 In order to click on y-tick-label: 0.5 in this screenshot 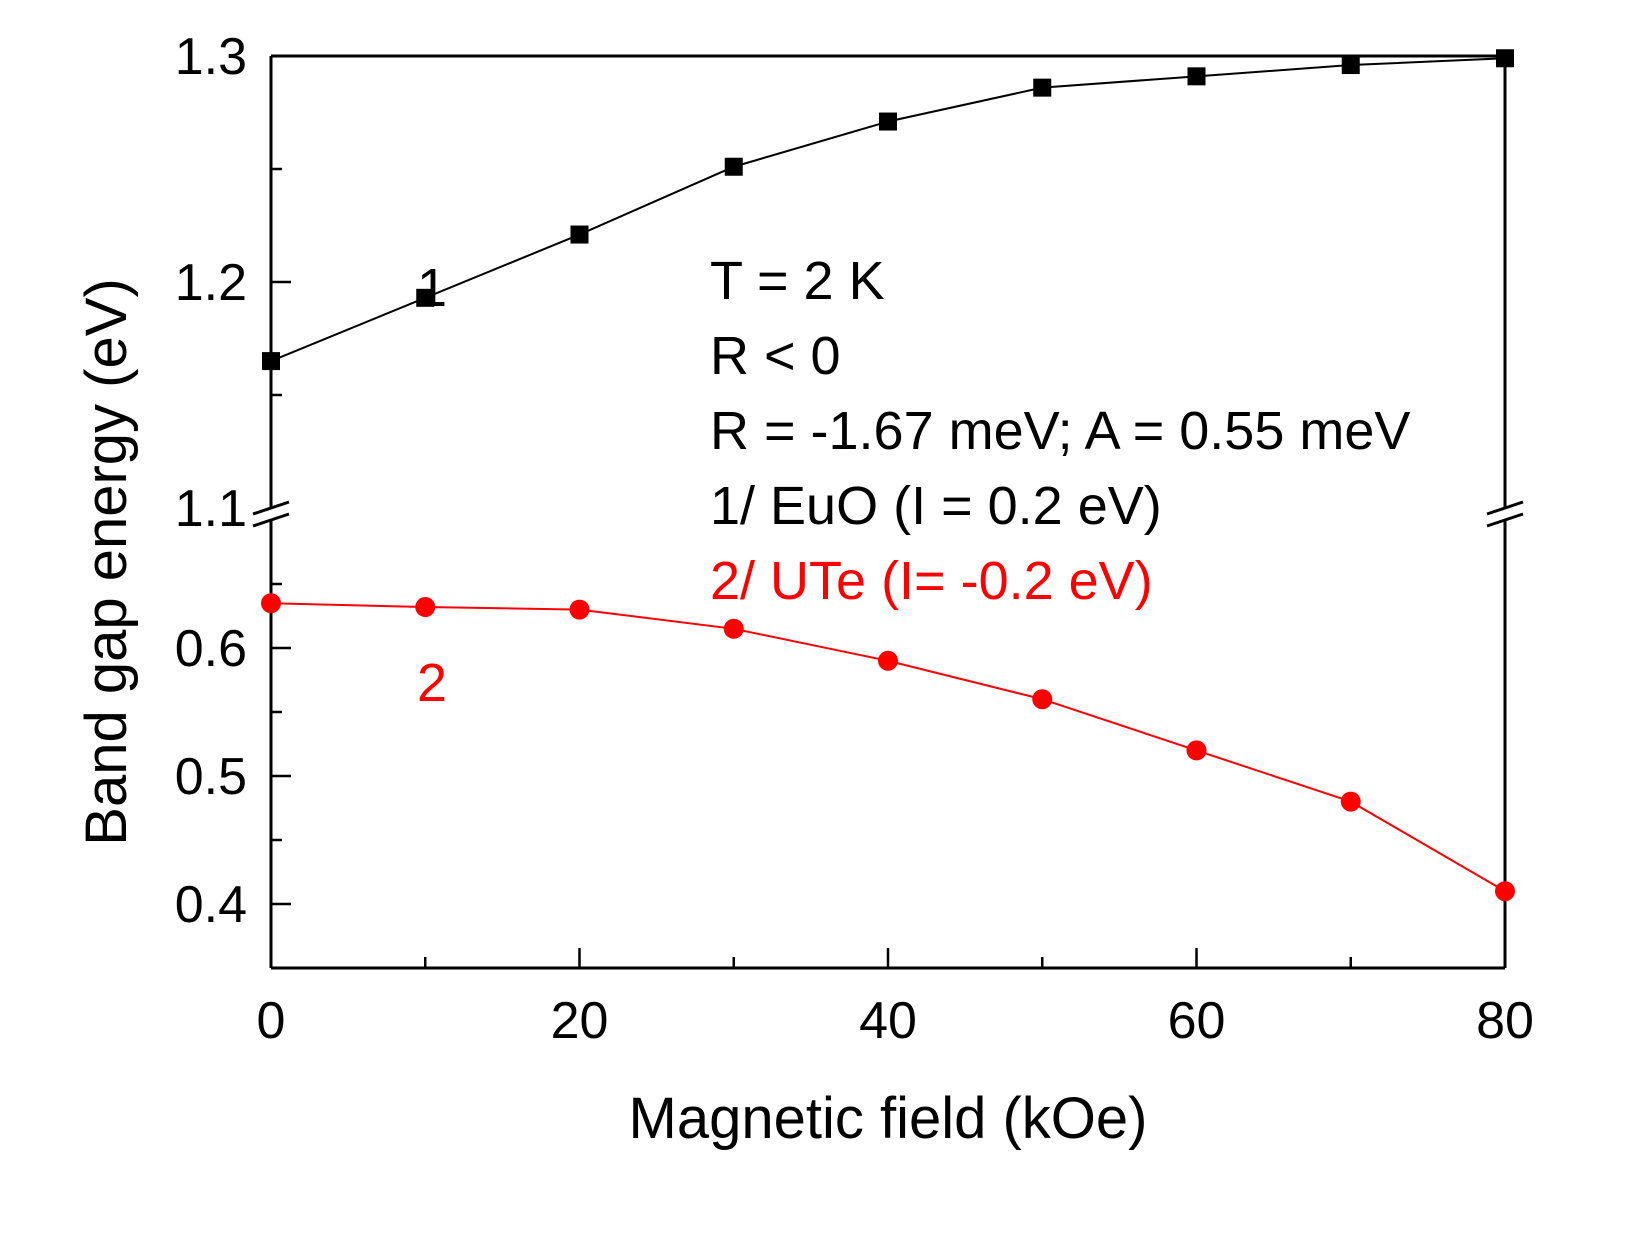, I will do `click(211, 777)`.